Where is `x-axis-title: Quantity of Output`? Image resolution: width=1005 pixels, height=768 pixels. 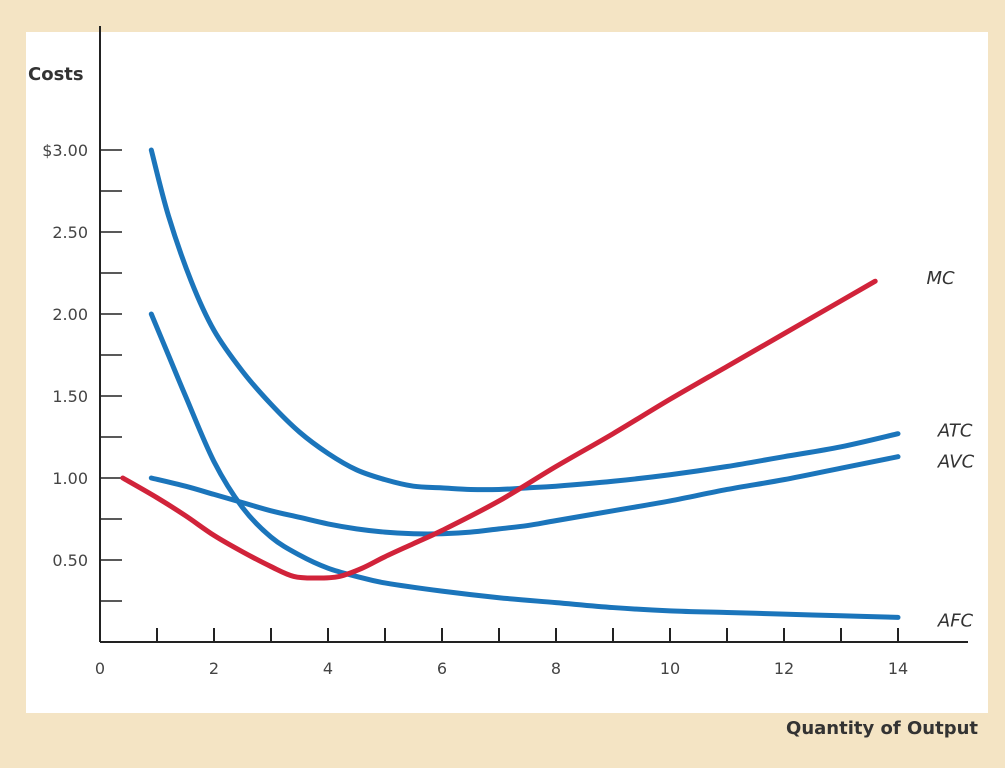 x-axis-title: Quantity of Output is located at coordinates (882, 728).